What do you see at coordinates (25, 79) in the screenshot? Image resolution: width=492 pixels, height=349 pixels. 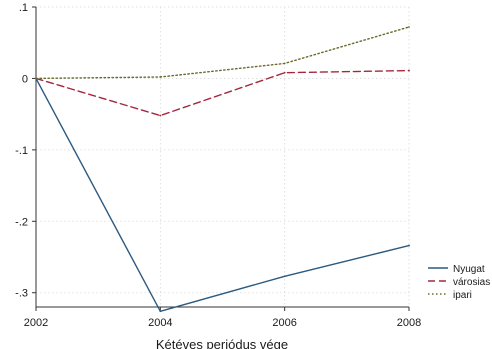 I see `y-tick-label: 0` at bounding box center [25, 79].